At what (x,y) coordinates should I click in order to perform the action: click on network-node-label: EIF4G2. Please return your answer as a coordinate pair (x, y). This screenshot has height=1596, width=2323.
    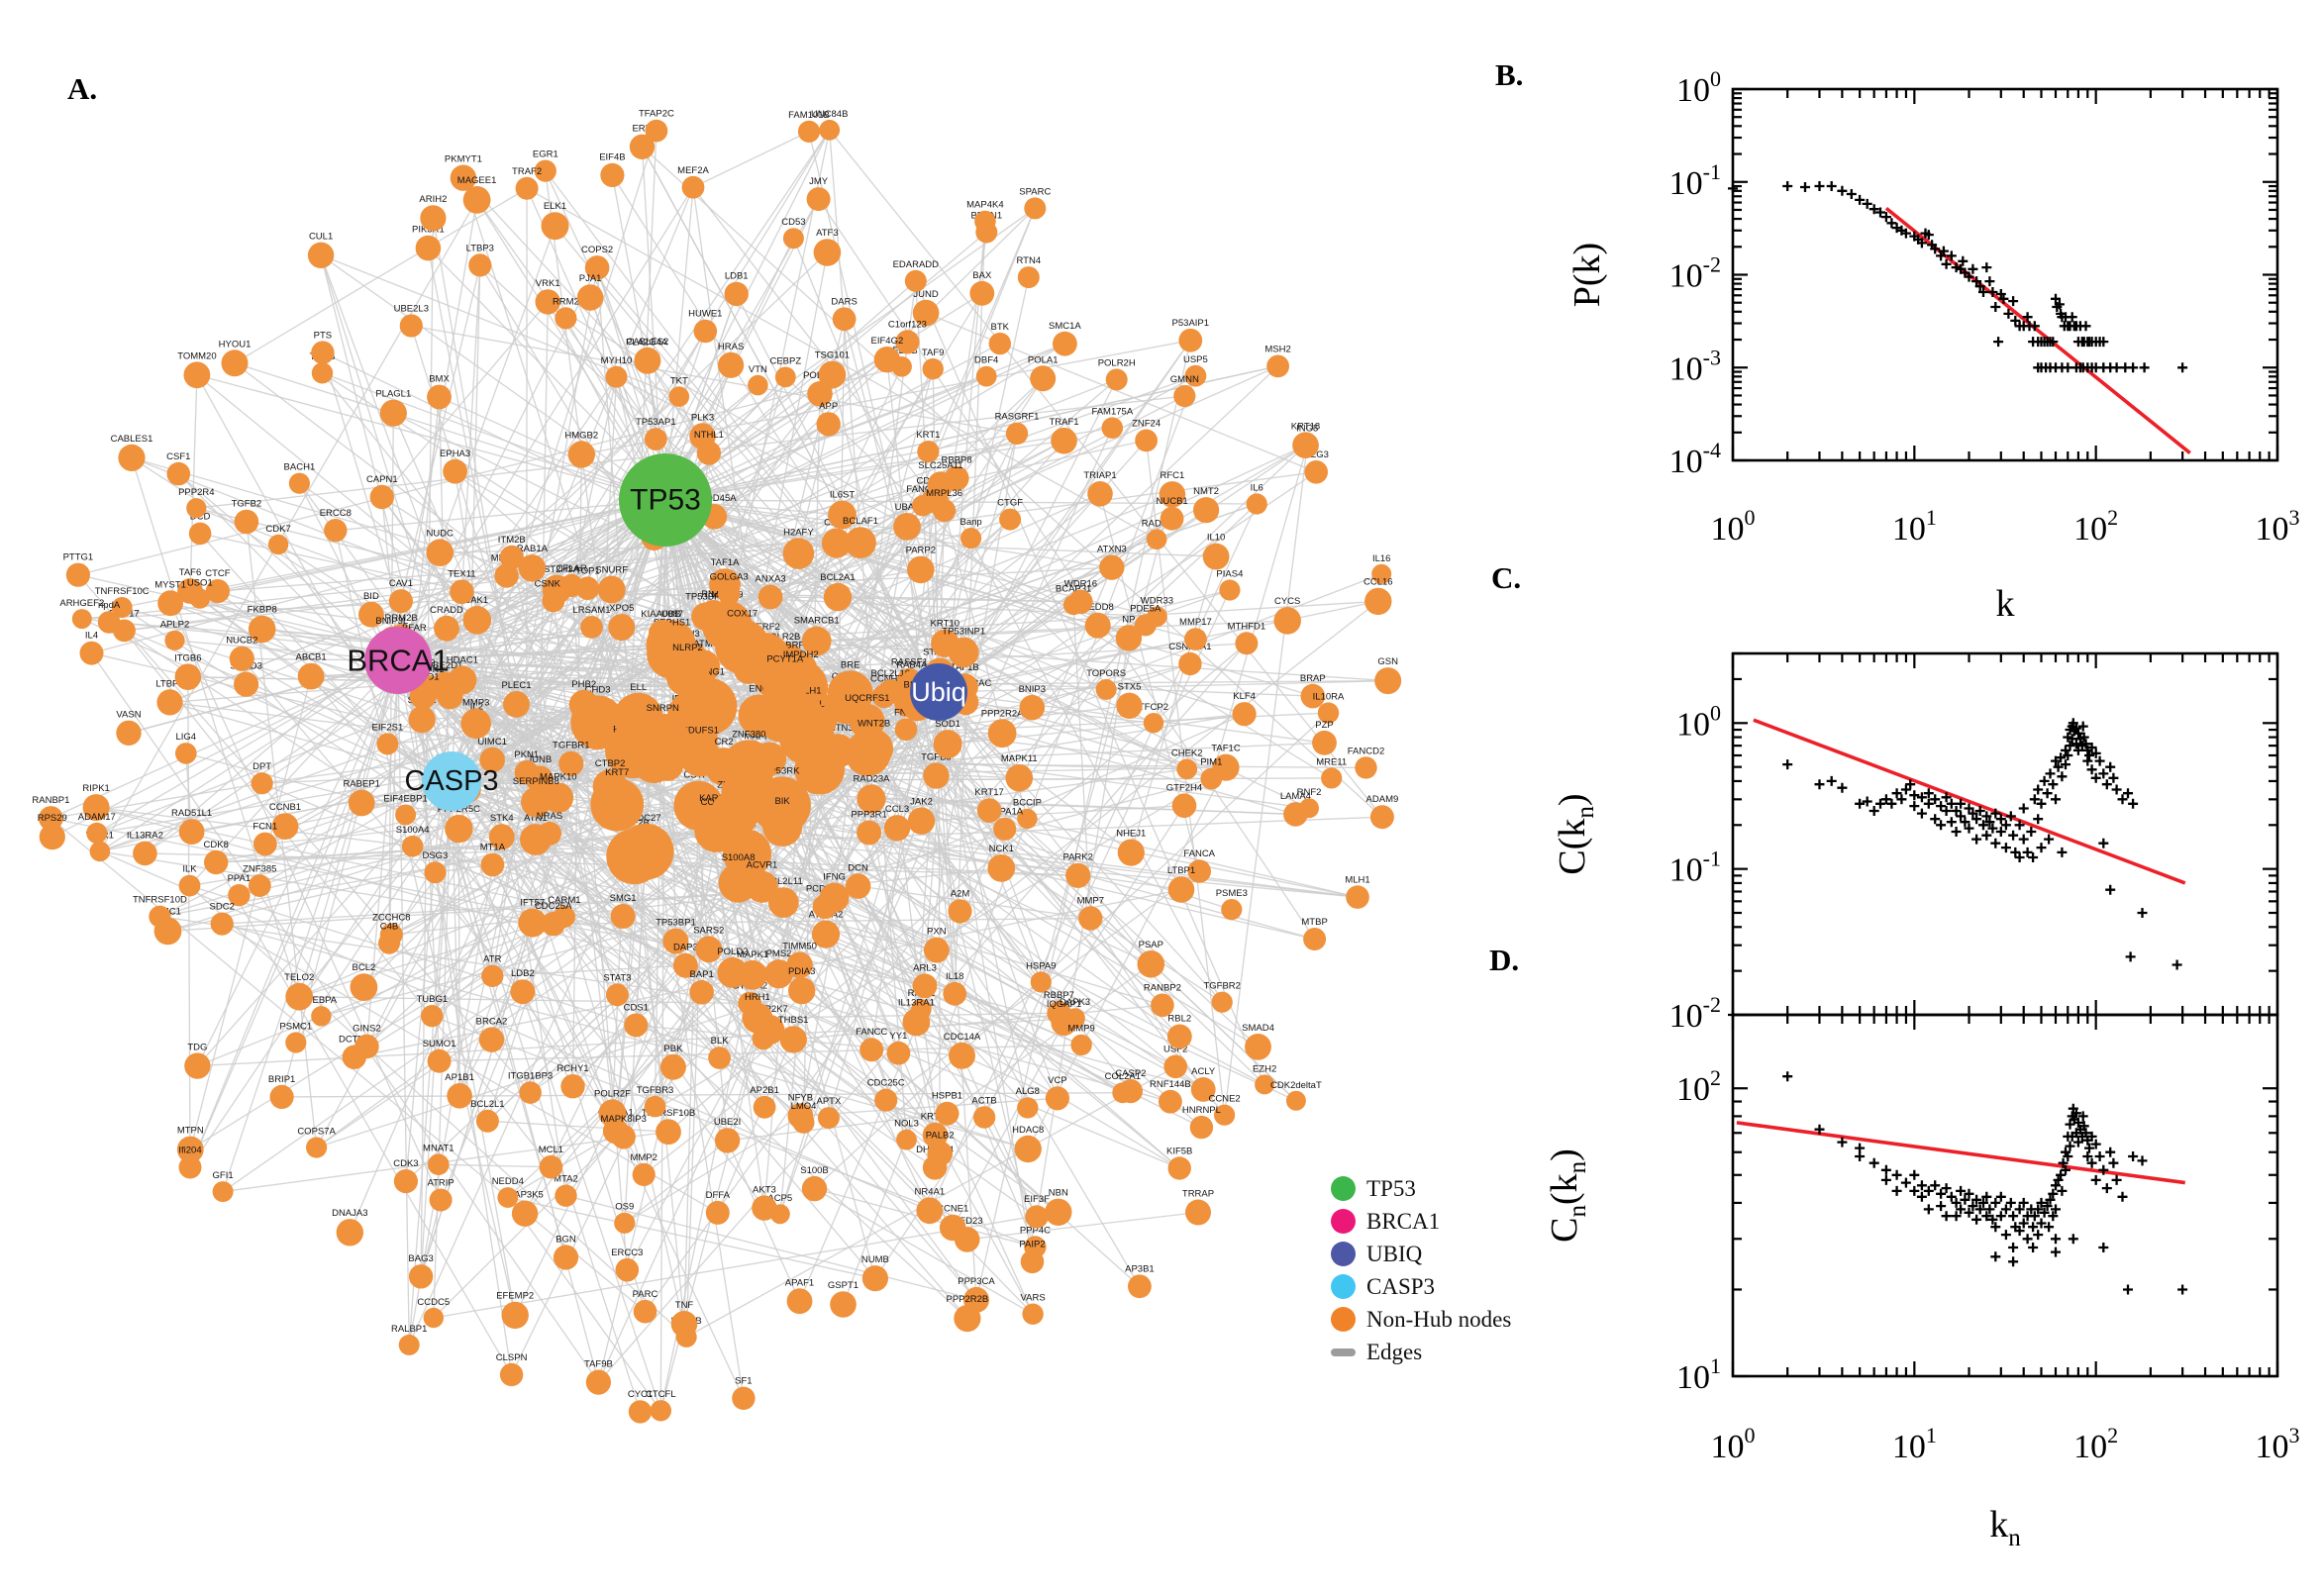
    Looking at the image, I should click on (888, 341).